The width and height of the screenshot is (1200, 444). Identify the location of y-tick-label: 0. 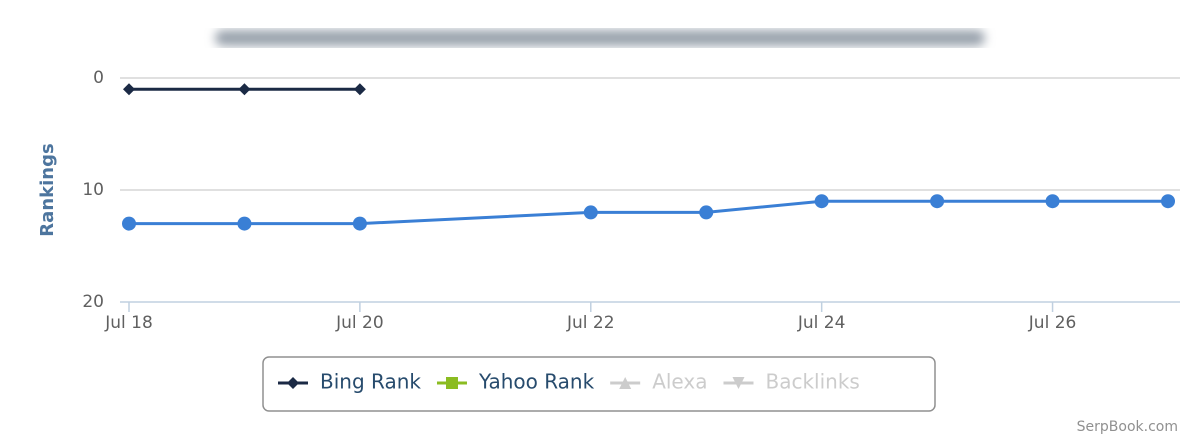
(98, 78).